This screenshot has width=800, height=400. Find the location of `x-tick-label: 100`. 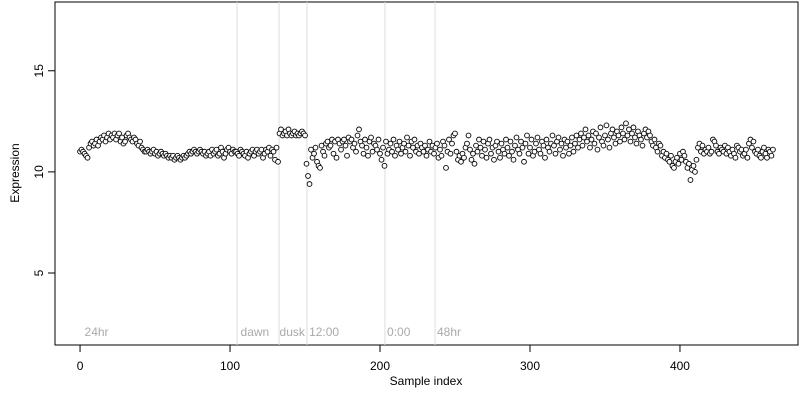

x-tick-label: 100 is located at coordinates (230, 366).